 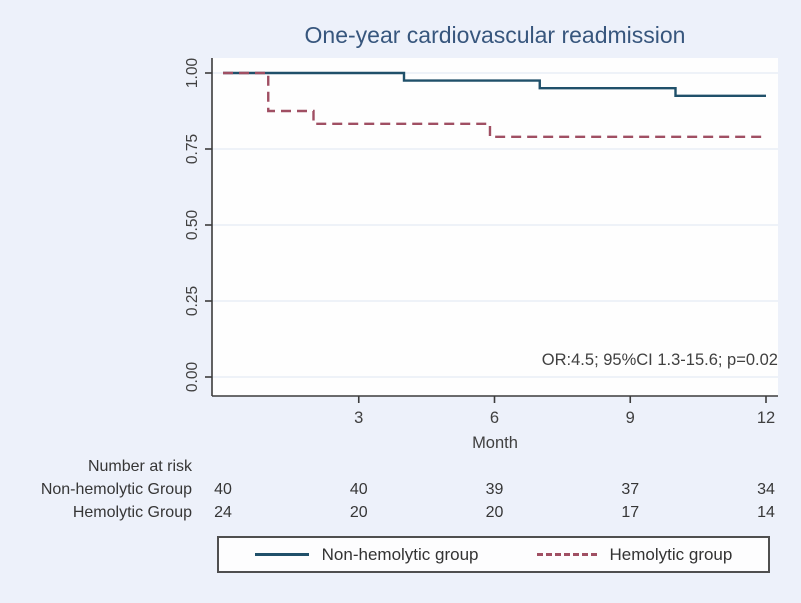 I want to click on stats-annotation: OR:4.5; 95%CI 1.3-15.6; p=0.02, so click(x=659, y=360).